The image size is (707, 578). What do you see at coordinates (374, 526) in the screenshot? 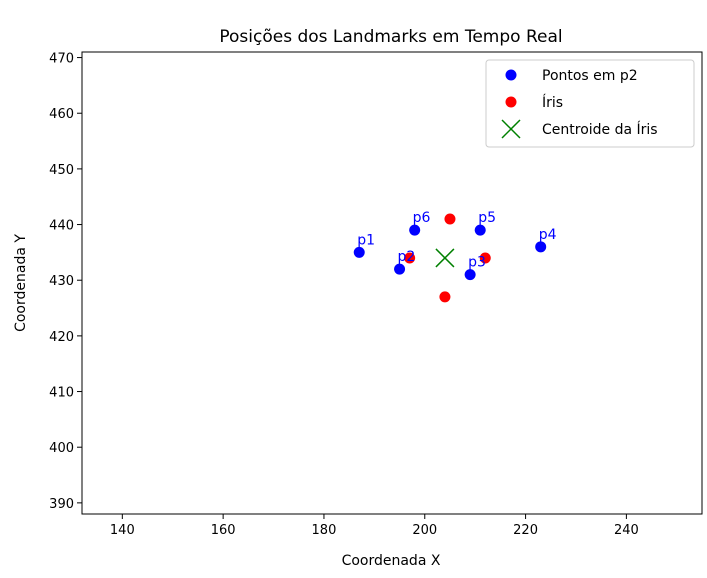
I see `x-axis: 140 160 180 200 220 240` at bounding box center [374, 526].